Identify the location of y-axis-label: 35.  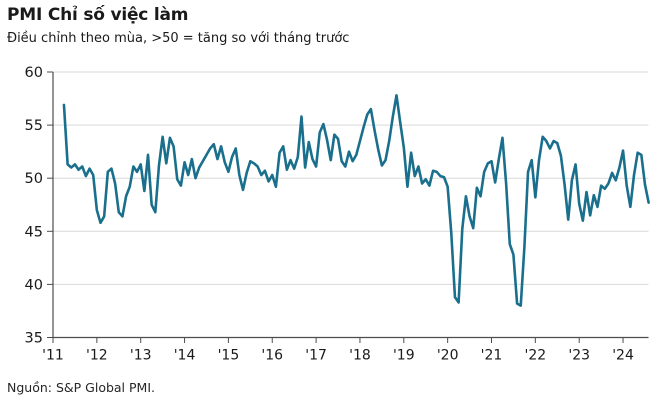
(34, 339).